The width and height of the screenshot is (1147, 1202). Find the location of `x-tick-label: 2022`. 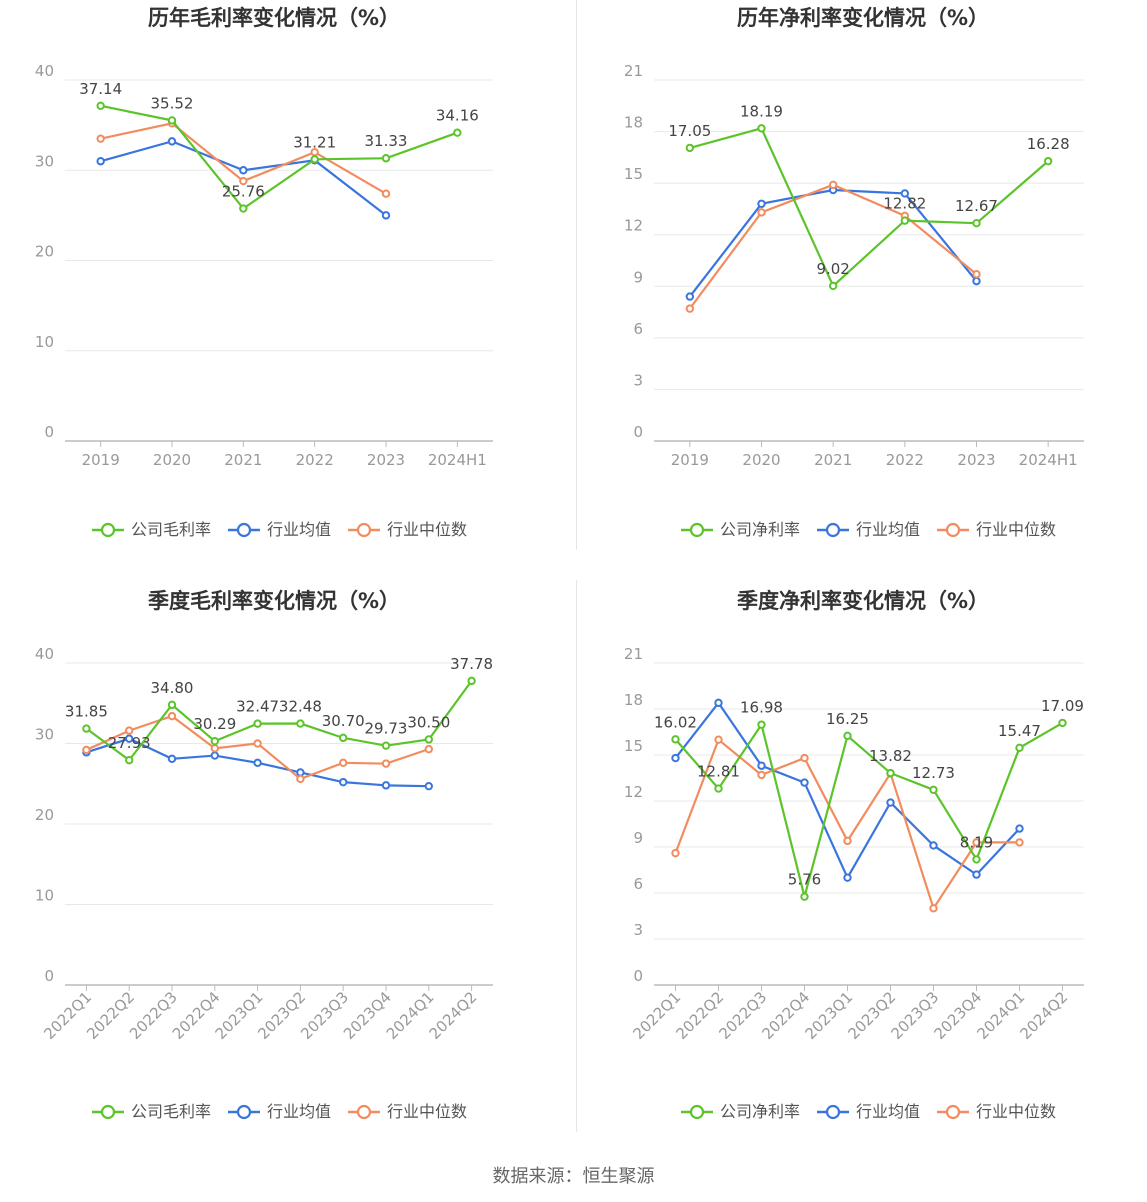

x-tick-label: 2022 is located at coordinates (315, 460).